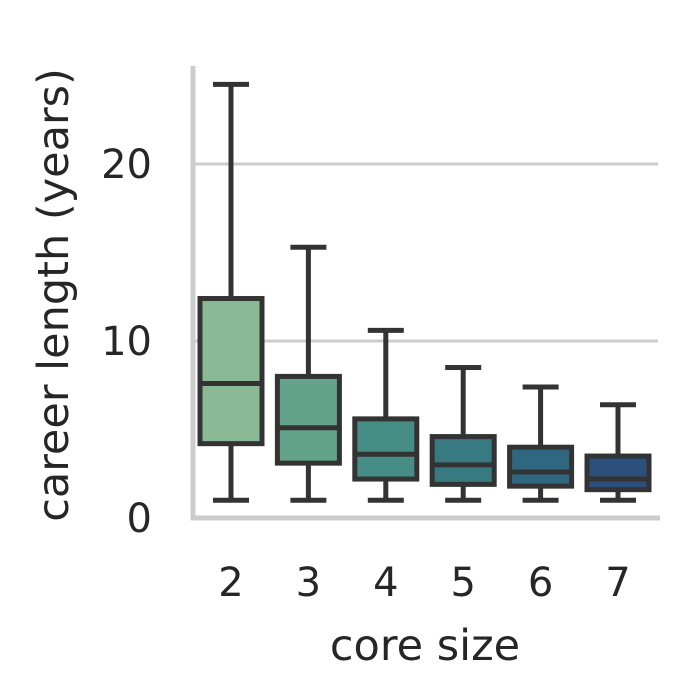  What do you see at coordinates (425, 646) in the screenshot?
I see `x-axis-label: core size` at bounding box center [425, 646].